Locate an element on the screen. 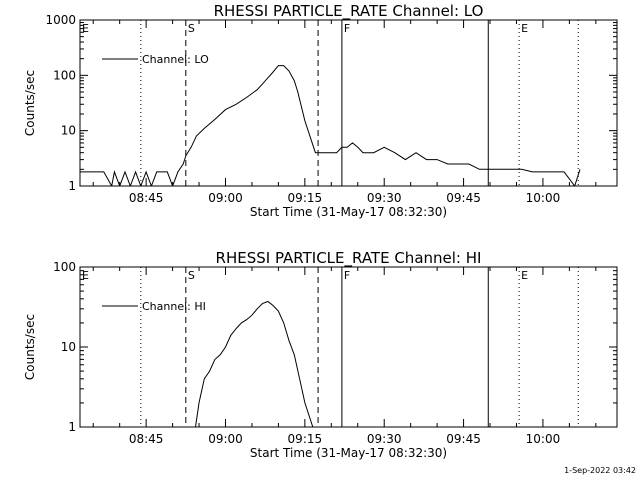 Image resolution: width=640 pixels, height=480 pixels. chart-title: RHESSI PARTICLE_RATE Channel: LO is located at coordinates (349, 11).